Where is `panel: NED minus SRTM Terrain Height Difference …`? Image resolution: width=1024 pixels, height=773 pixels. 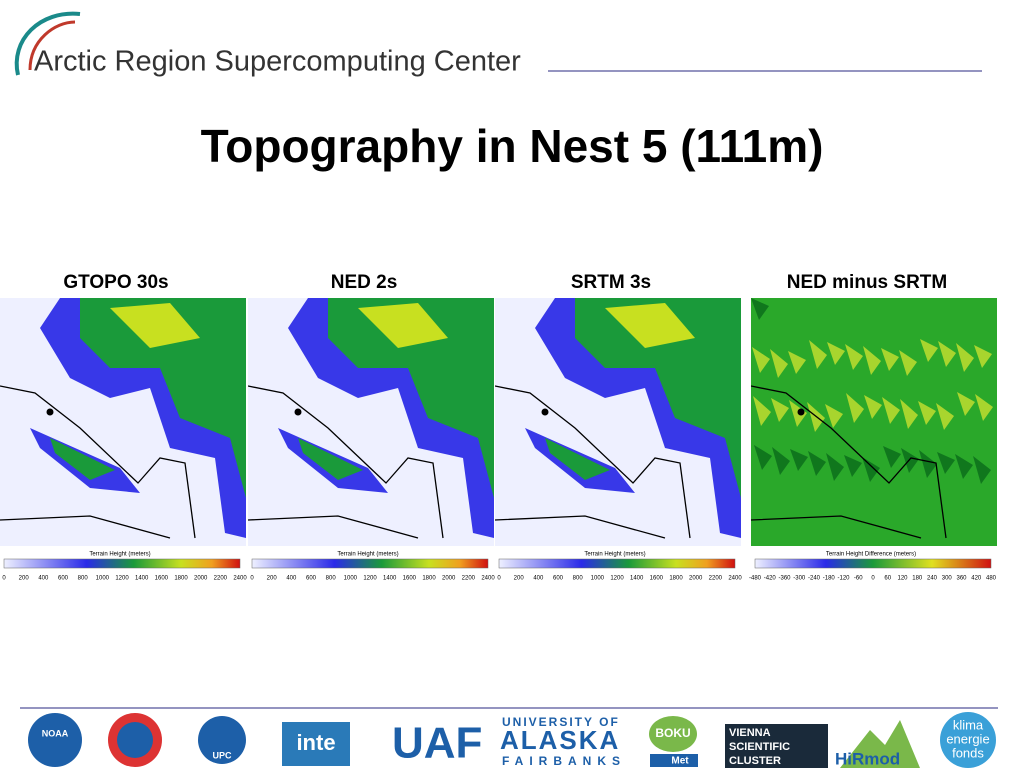 panel: NED minus SRTM Terrain Height Difference … is located at coordinates (873, 427).